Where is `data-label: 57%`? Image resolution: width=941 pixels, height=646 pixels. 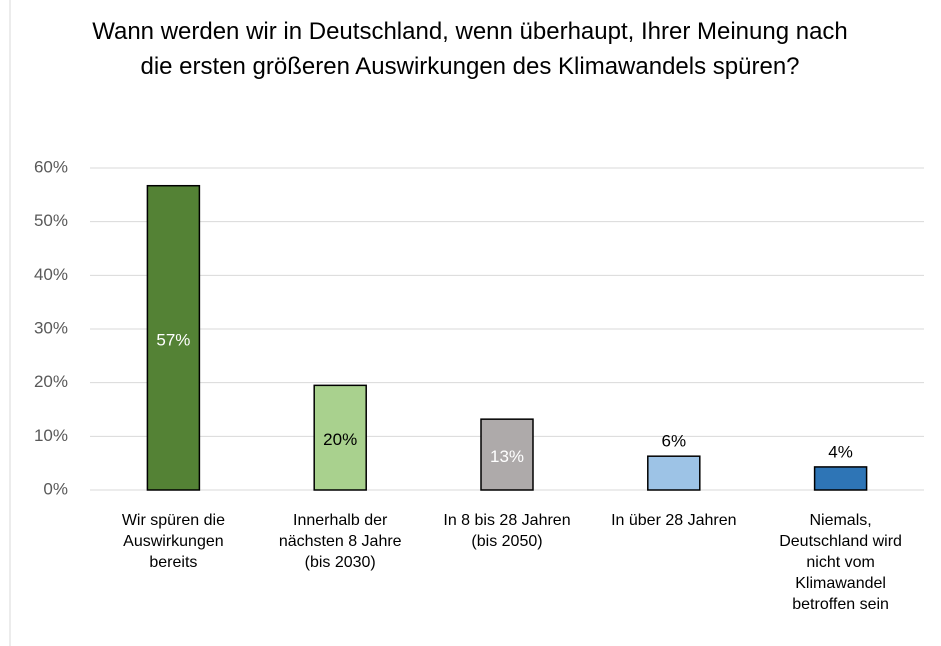
data-label: 57% is located at coordinates (173, 339).